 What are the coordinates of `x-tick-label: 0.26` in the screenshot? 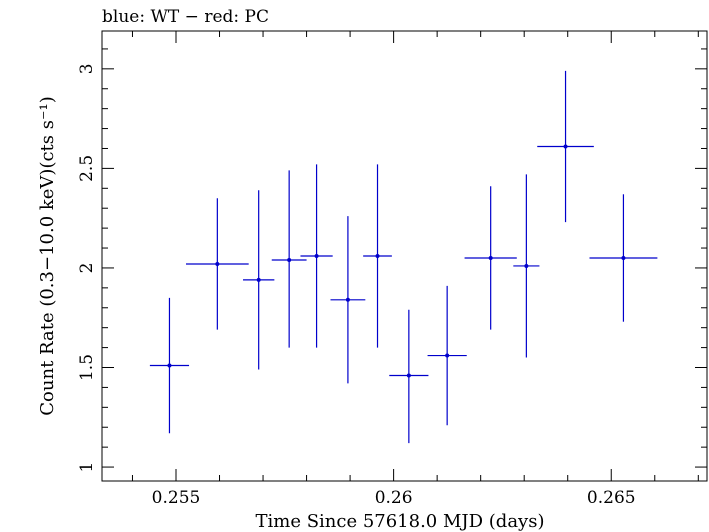 It's located at (394, 498).